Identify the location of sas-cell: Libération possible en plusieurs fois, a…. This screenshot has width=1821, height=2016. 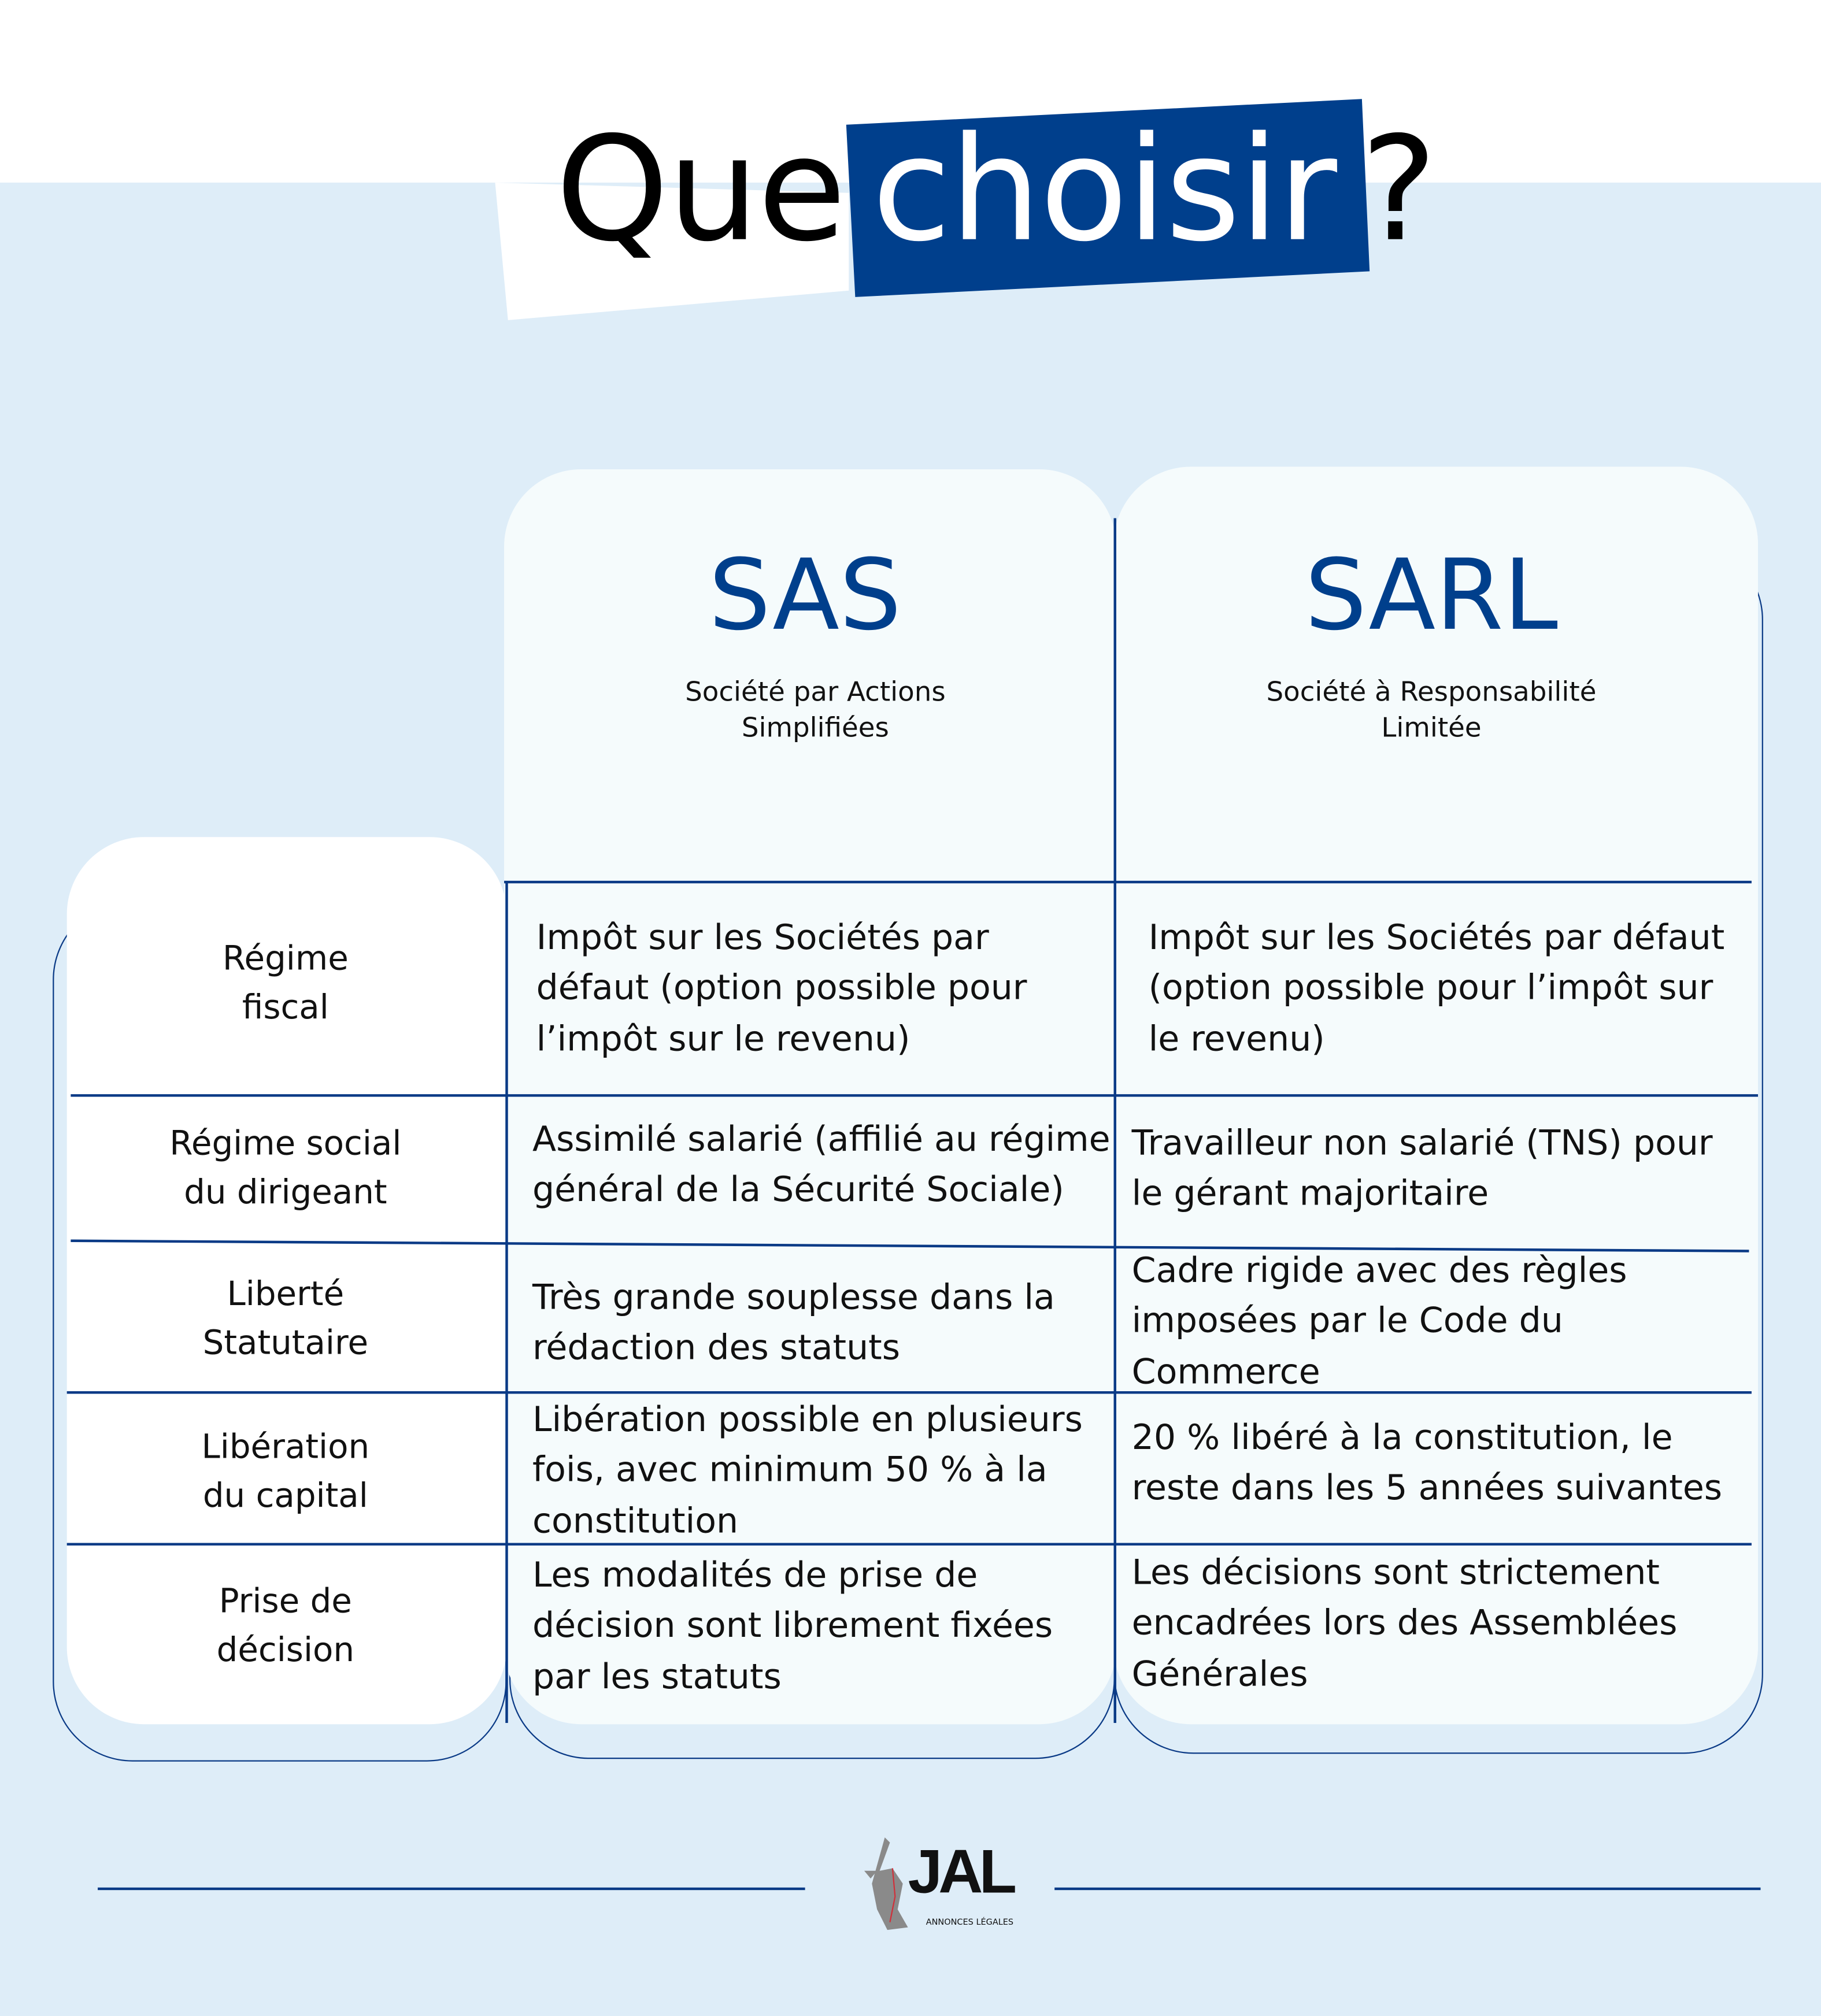
(807, 1470).